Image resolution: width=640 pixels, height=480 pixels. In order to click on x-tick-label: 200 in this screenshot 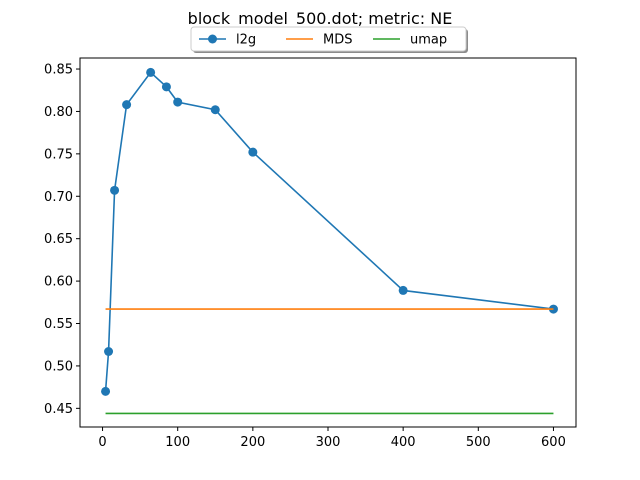, I will do `click(252, 442)`.